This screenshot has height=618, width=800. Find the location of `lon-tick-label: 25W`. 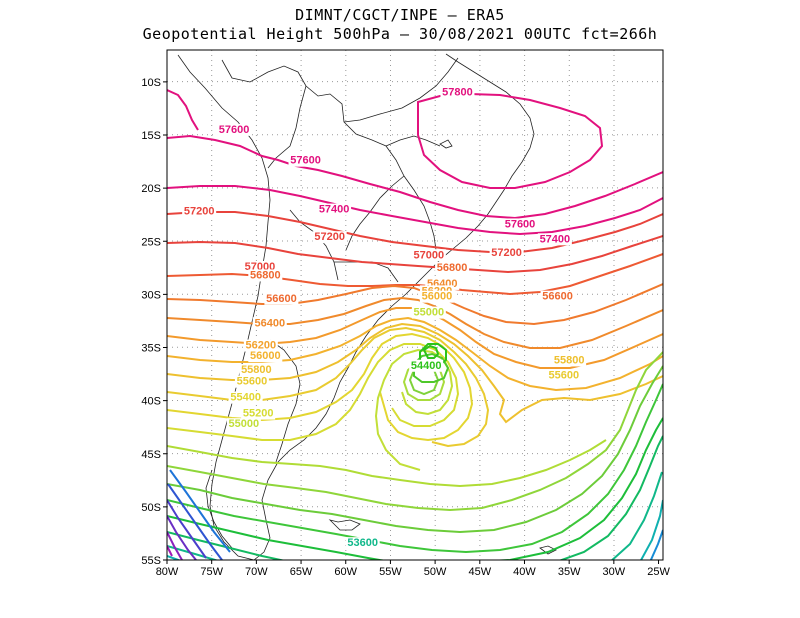

lon-tick-label: 25W is located at coordinates (658, 572).